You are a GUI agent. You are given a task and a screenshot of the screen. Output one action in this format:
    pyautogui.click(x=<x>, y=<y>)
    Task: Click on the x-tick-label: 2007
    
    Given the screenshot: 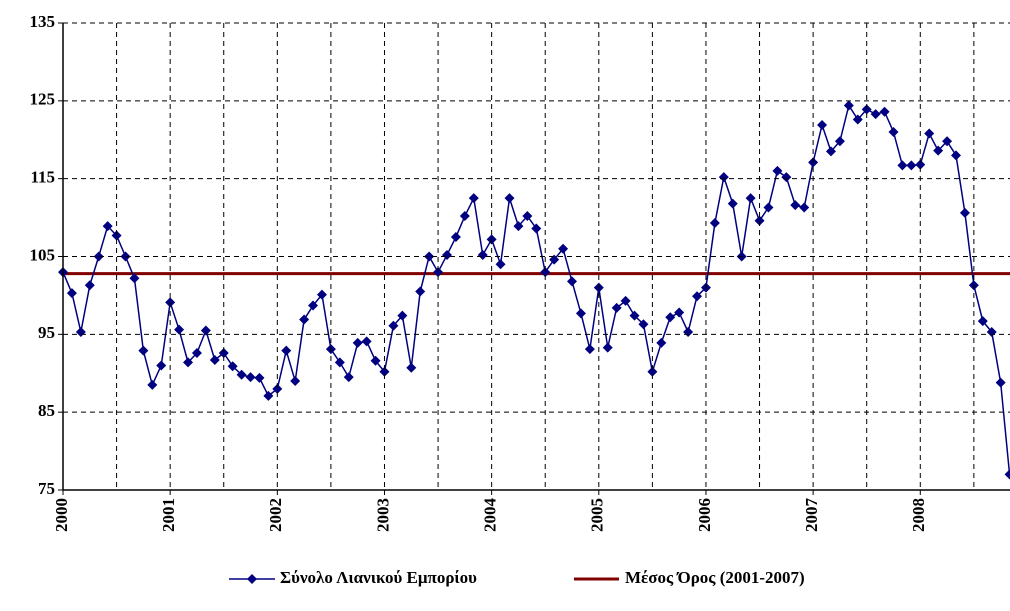 What is the action you would take?
    pyautogui.click(x=811, y=515)
    